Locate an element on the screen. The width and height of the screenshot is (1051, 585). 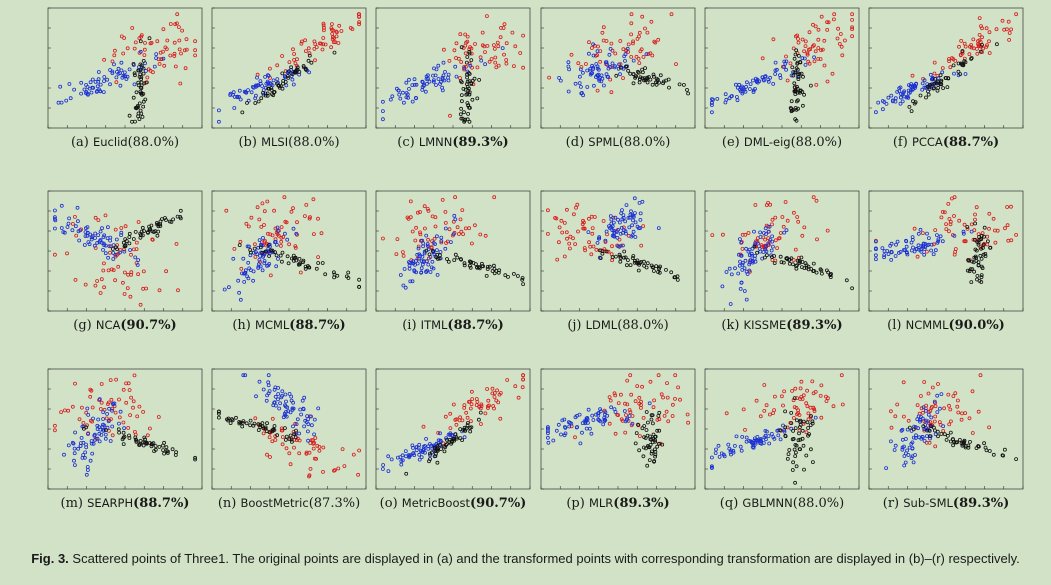
panel-caption: (i) ITML(88.7%) is located at coordinates (453, 325).